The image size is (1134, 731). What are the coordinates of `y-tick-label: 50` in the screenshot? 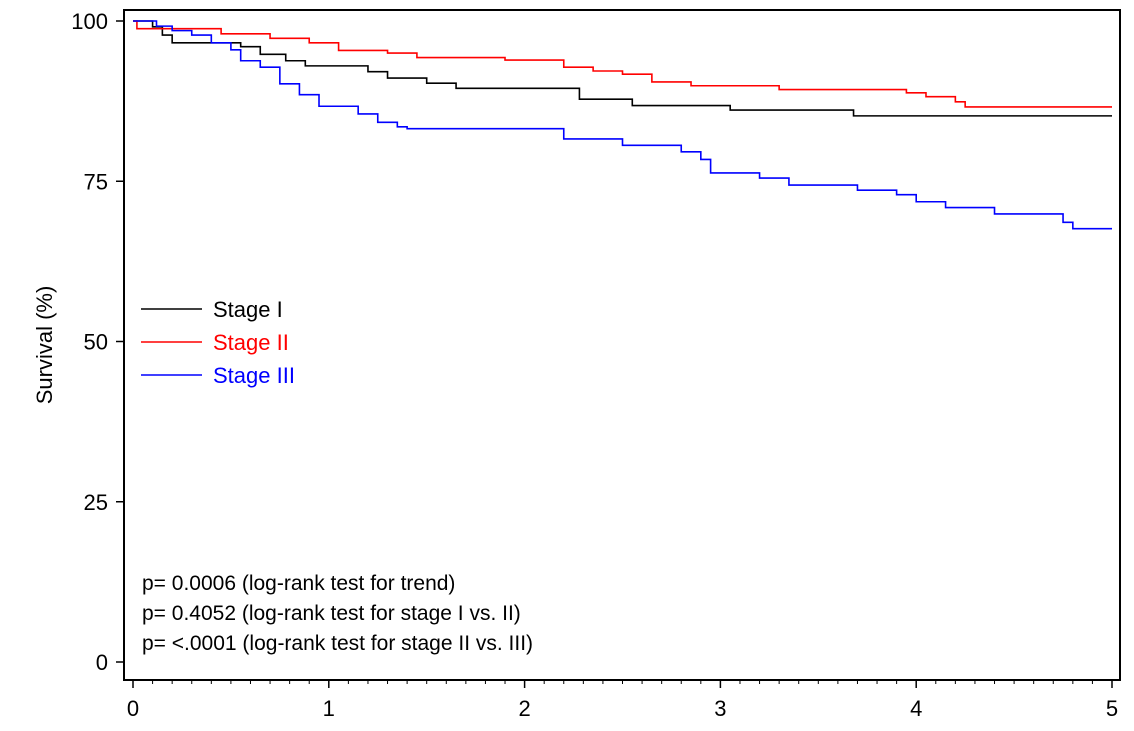 It's located at (96, 342).